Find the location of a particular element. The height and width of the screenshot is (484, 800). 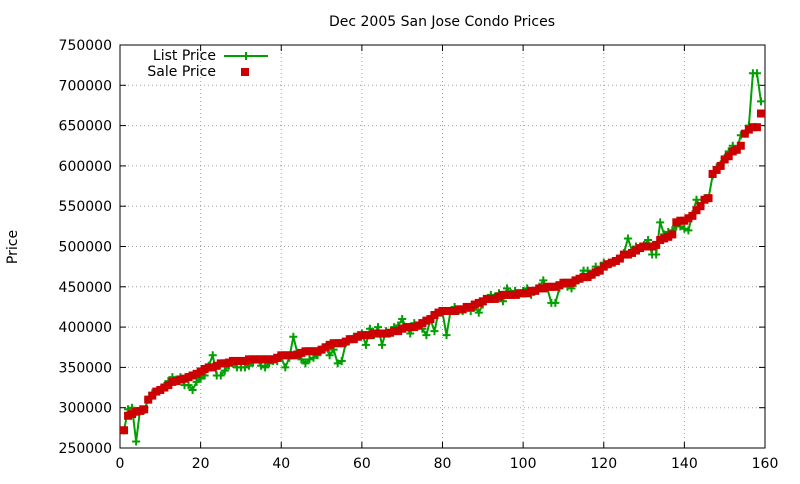

y-tick-label: 300000 is located at coordinates (85, 409).